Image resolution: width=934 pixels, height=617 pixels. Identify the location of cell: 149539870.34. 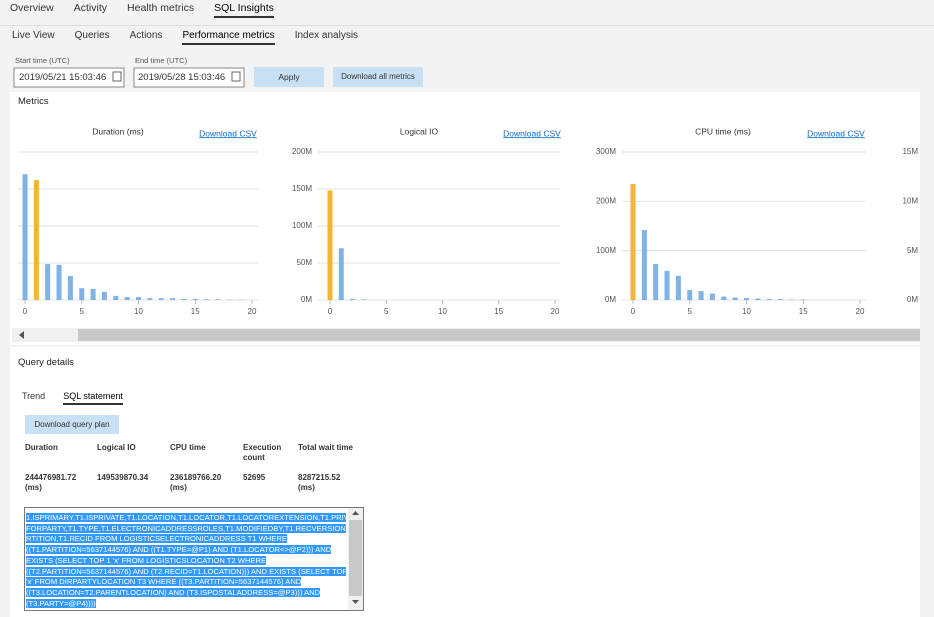
(123, 477).